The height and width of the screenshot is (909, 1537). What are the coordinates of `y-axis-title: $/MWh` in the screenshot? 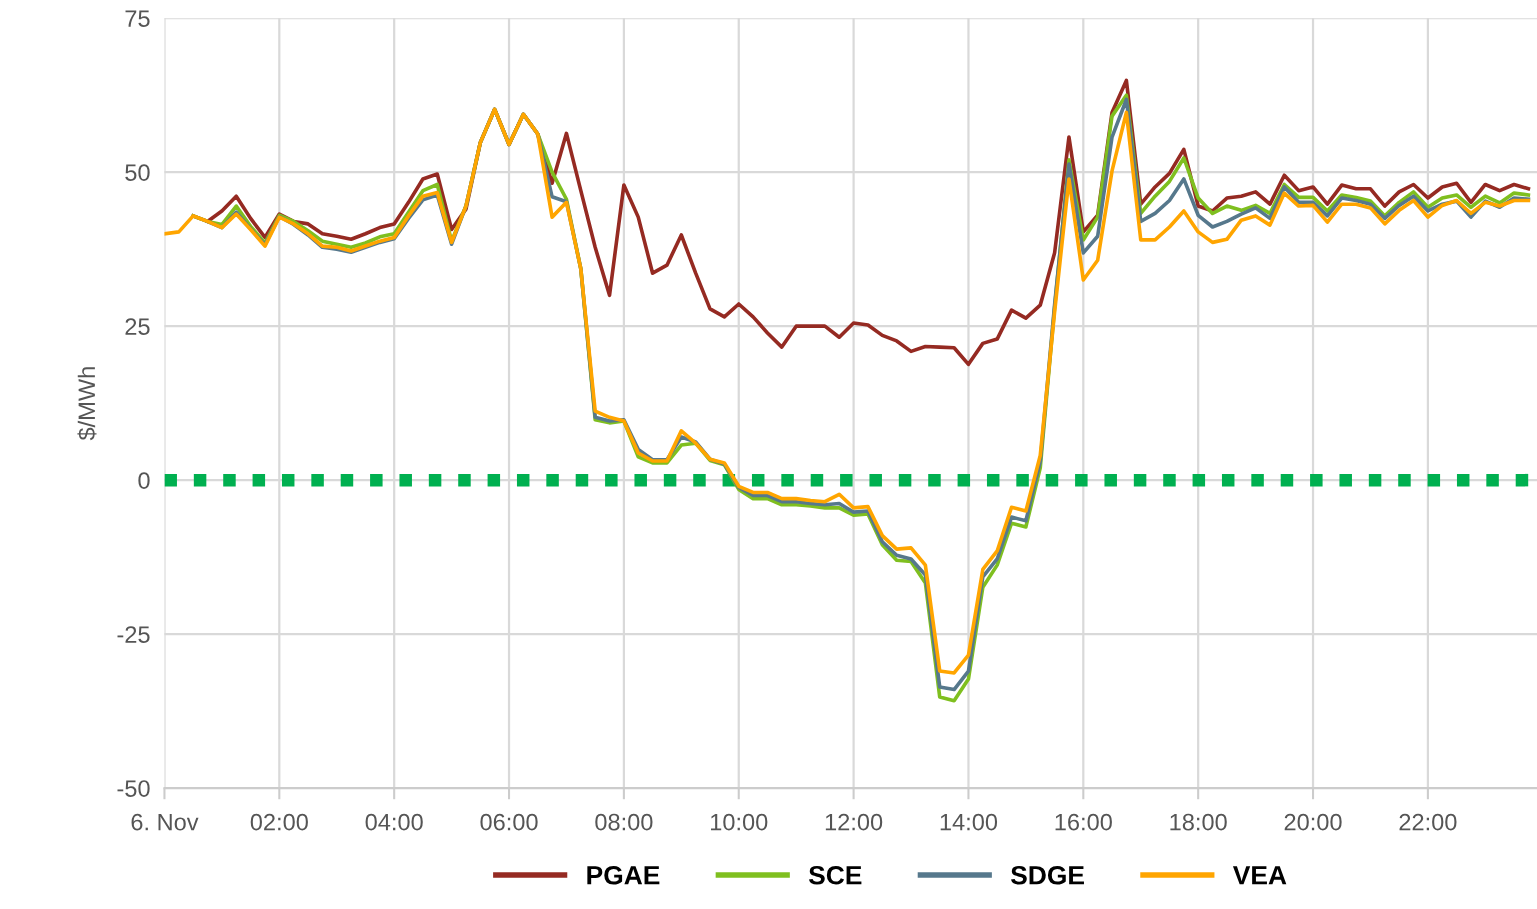 It's located at (87, 404).